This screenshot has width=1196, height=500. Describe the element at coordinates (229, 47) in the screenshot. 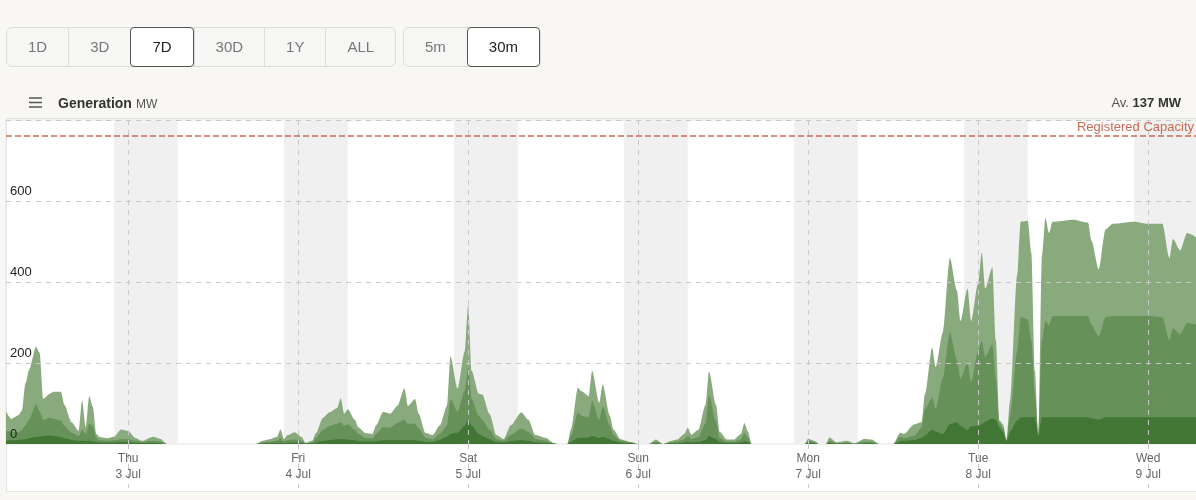

I see `text: 30D` at that location.